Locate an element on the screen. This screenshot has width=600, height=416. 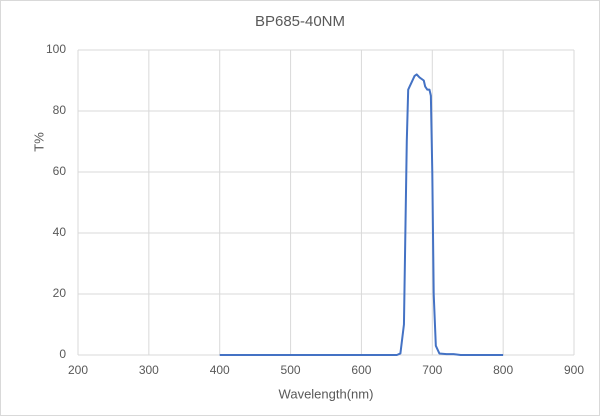
x-tick-label: 700 is located at coordinates (432, 370).